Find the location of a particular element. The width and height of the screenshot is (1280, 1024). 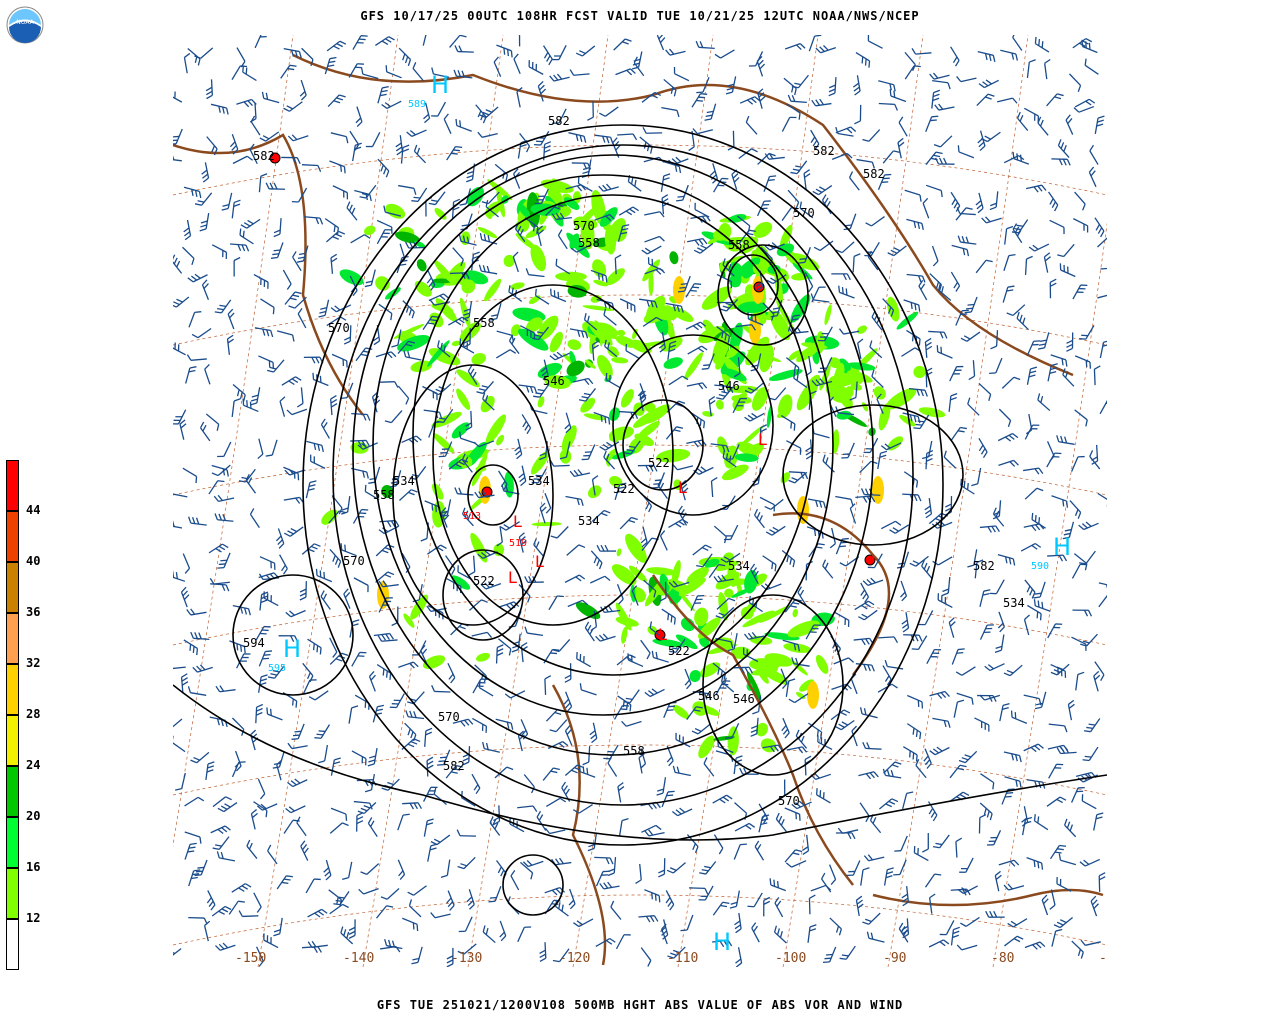

center-value: 513 is located at coordinates (472, 516).